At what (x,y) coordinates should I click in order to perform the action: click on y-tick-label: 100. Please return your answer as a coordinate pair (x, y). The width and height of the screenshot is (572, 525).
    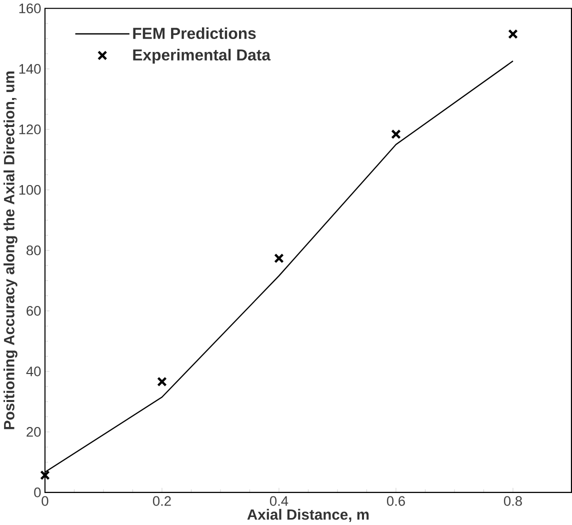
    Looking at the image, I should click on (30, 189).